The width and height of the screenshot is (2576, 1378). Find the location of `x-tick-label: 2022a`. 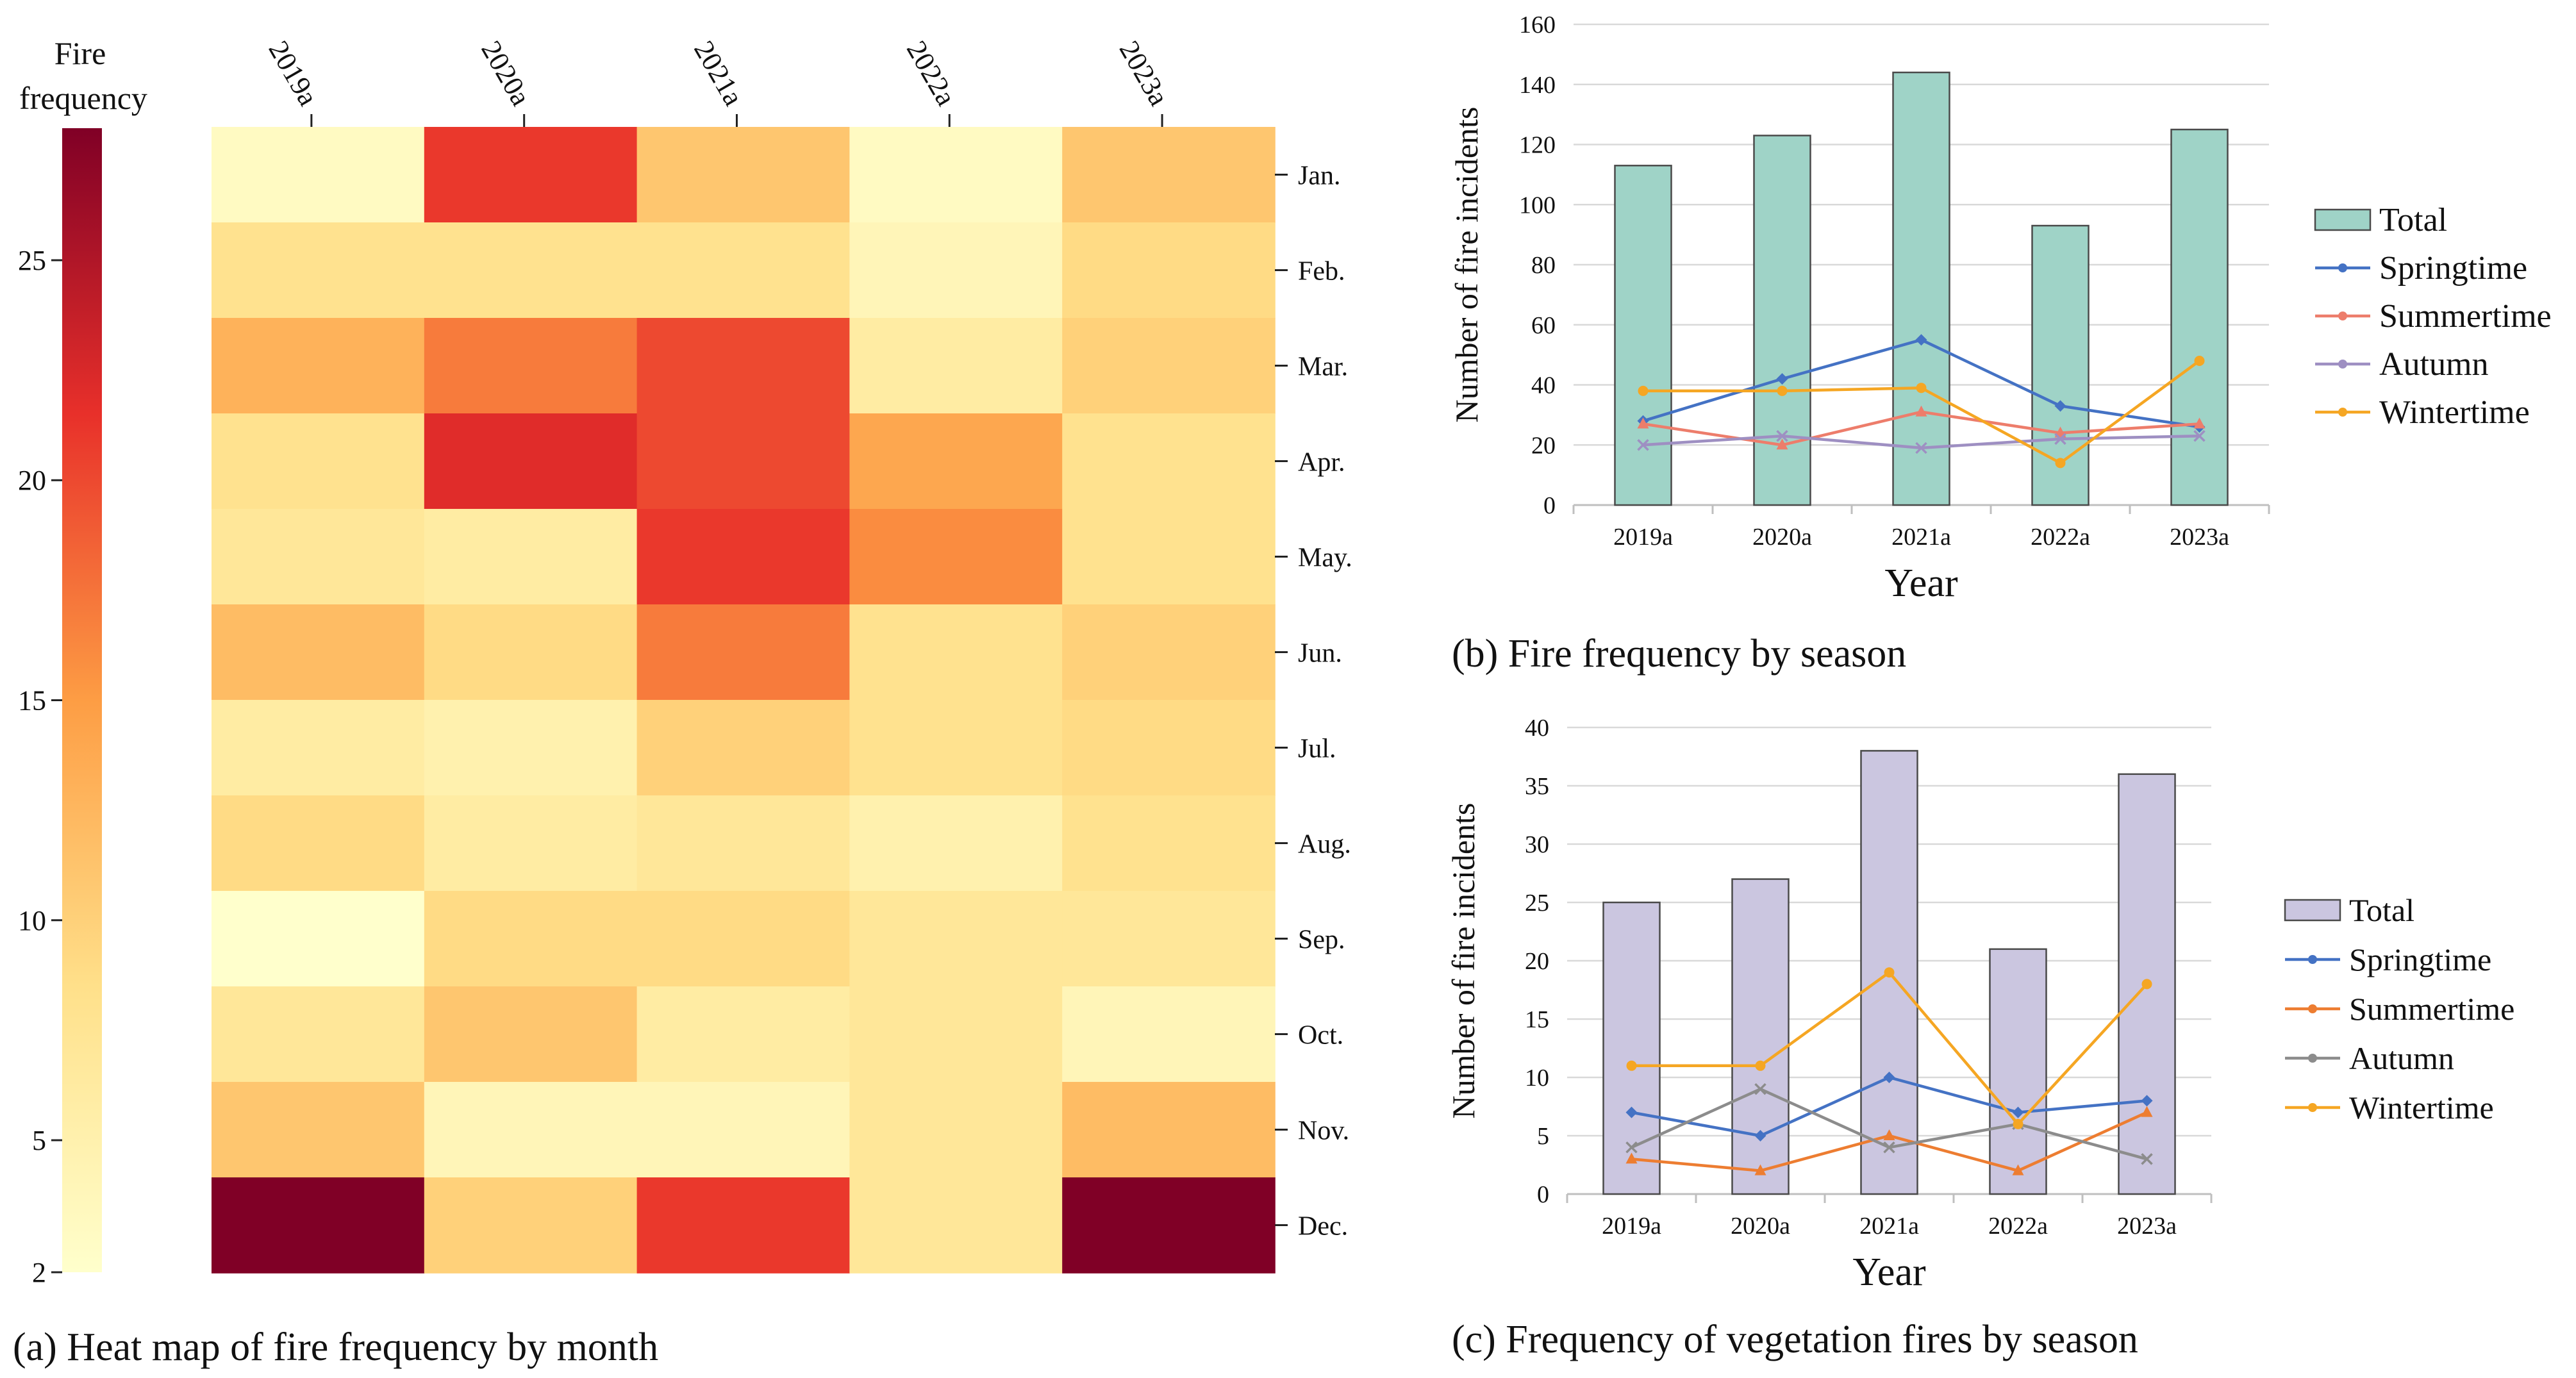

x-tick-label: 2022a is located at coordinates (2018, 1226).